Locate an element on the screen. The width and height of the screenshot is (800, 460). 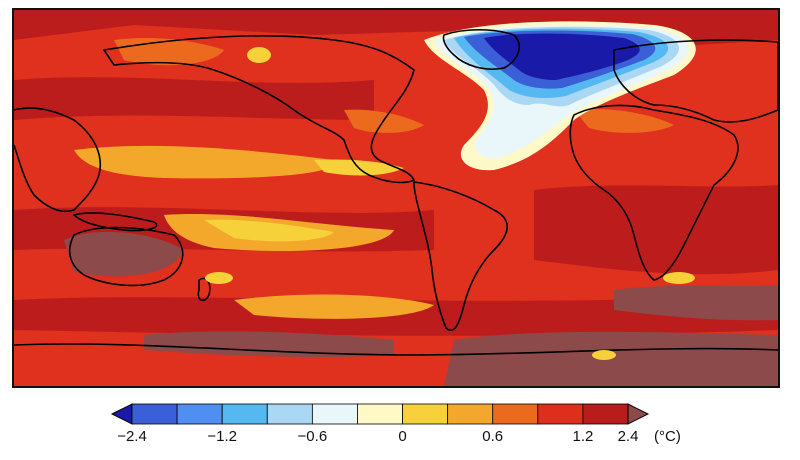
colorbar-tick-label: 0.6 is located at coordinates (493, 436).